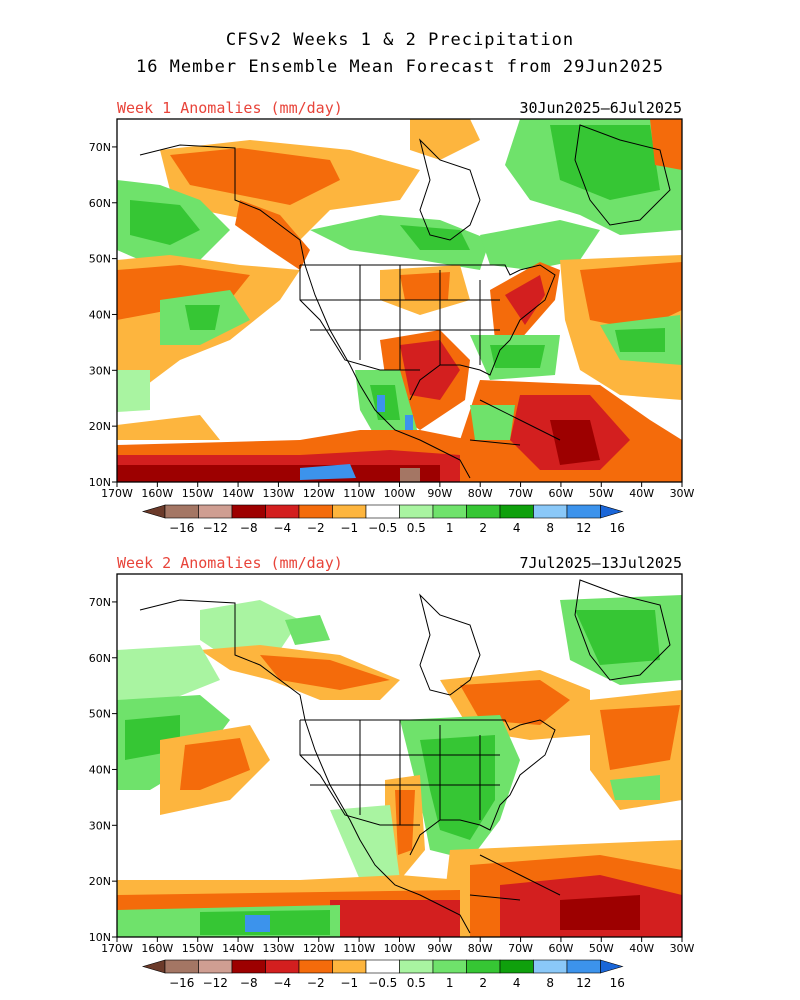 The image size is (800, 1000). What do you see at coordinates (416, 983) in the screenshot?
I see `colorbar-label: 0.5` at bounding box center [416, 983].